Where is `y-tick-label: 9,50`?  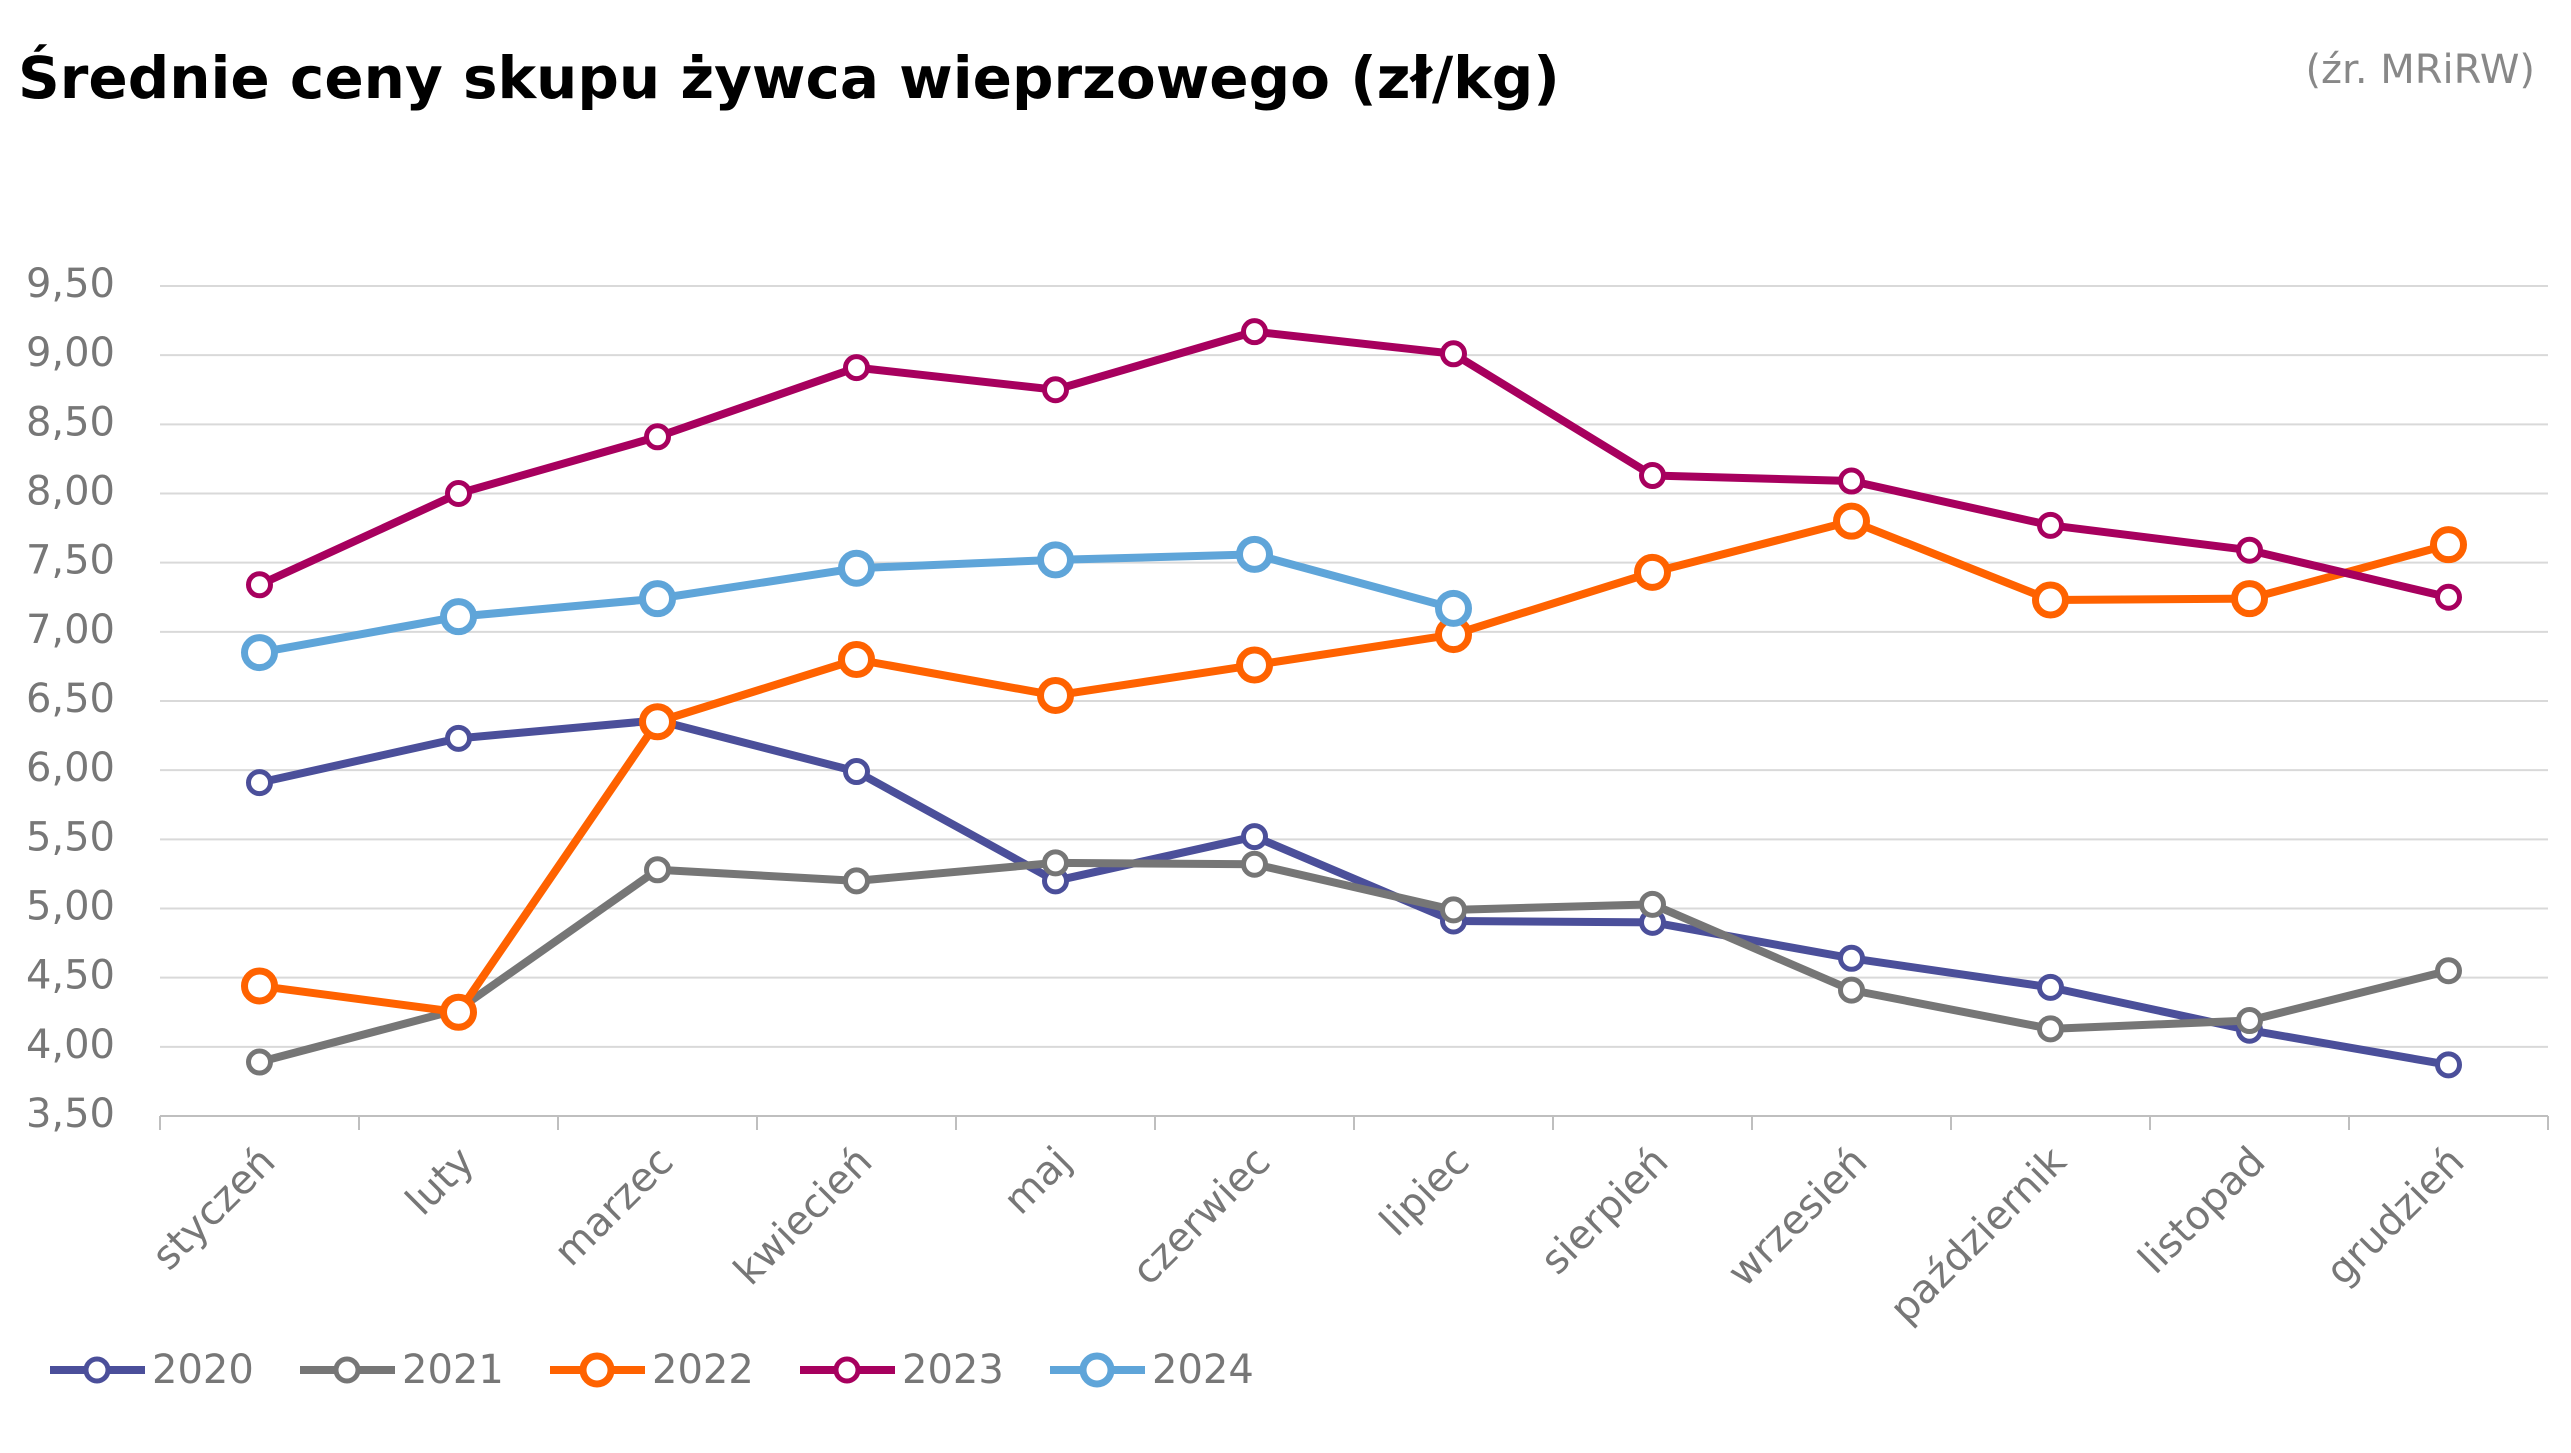 y-tick-label: 9,50 is located at coordinates (70, 284).